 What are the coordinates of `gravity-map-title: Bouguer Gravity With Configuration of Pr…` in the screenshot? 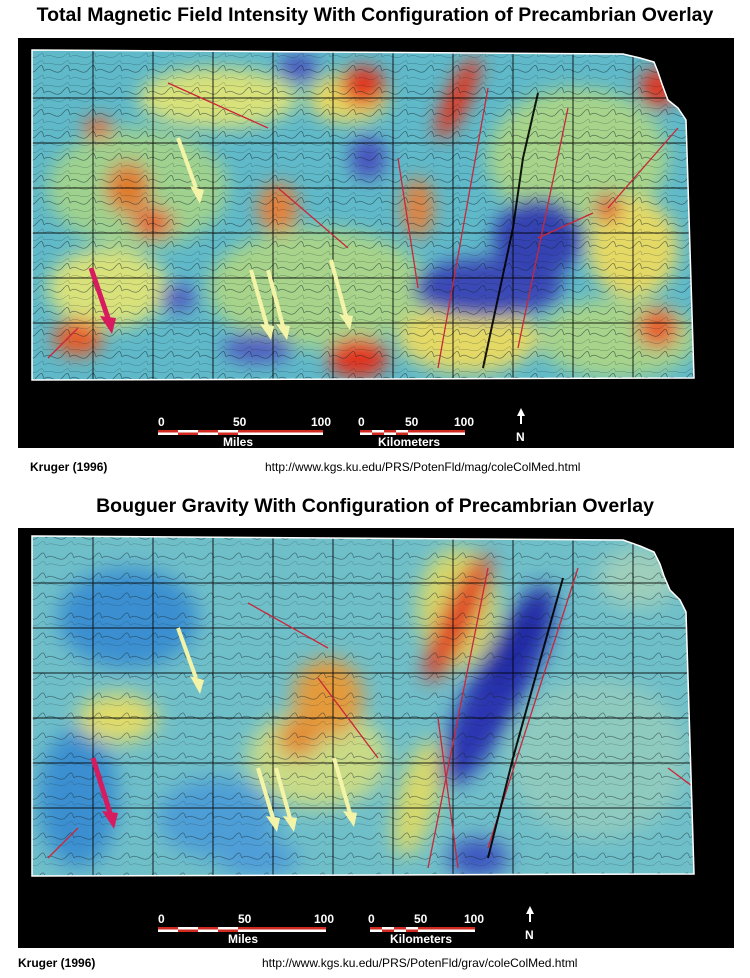 It's located at (375, 506).